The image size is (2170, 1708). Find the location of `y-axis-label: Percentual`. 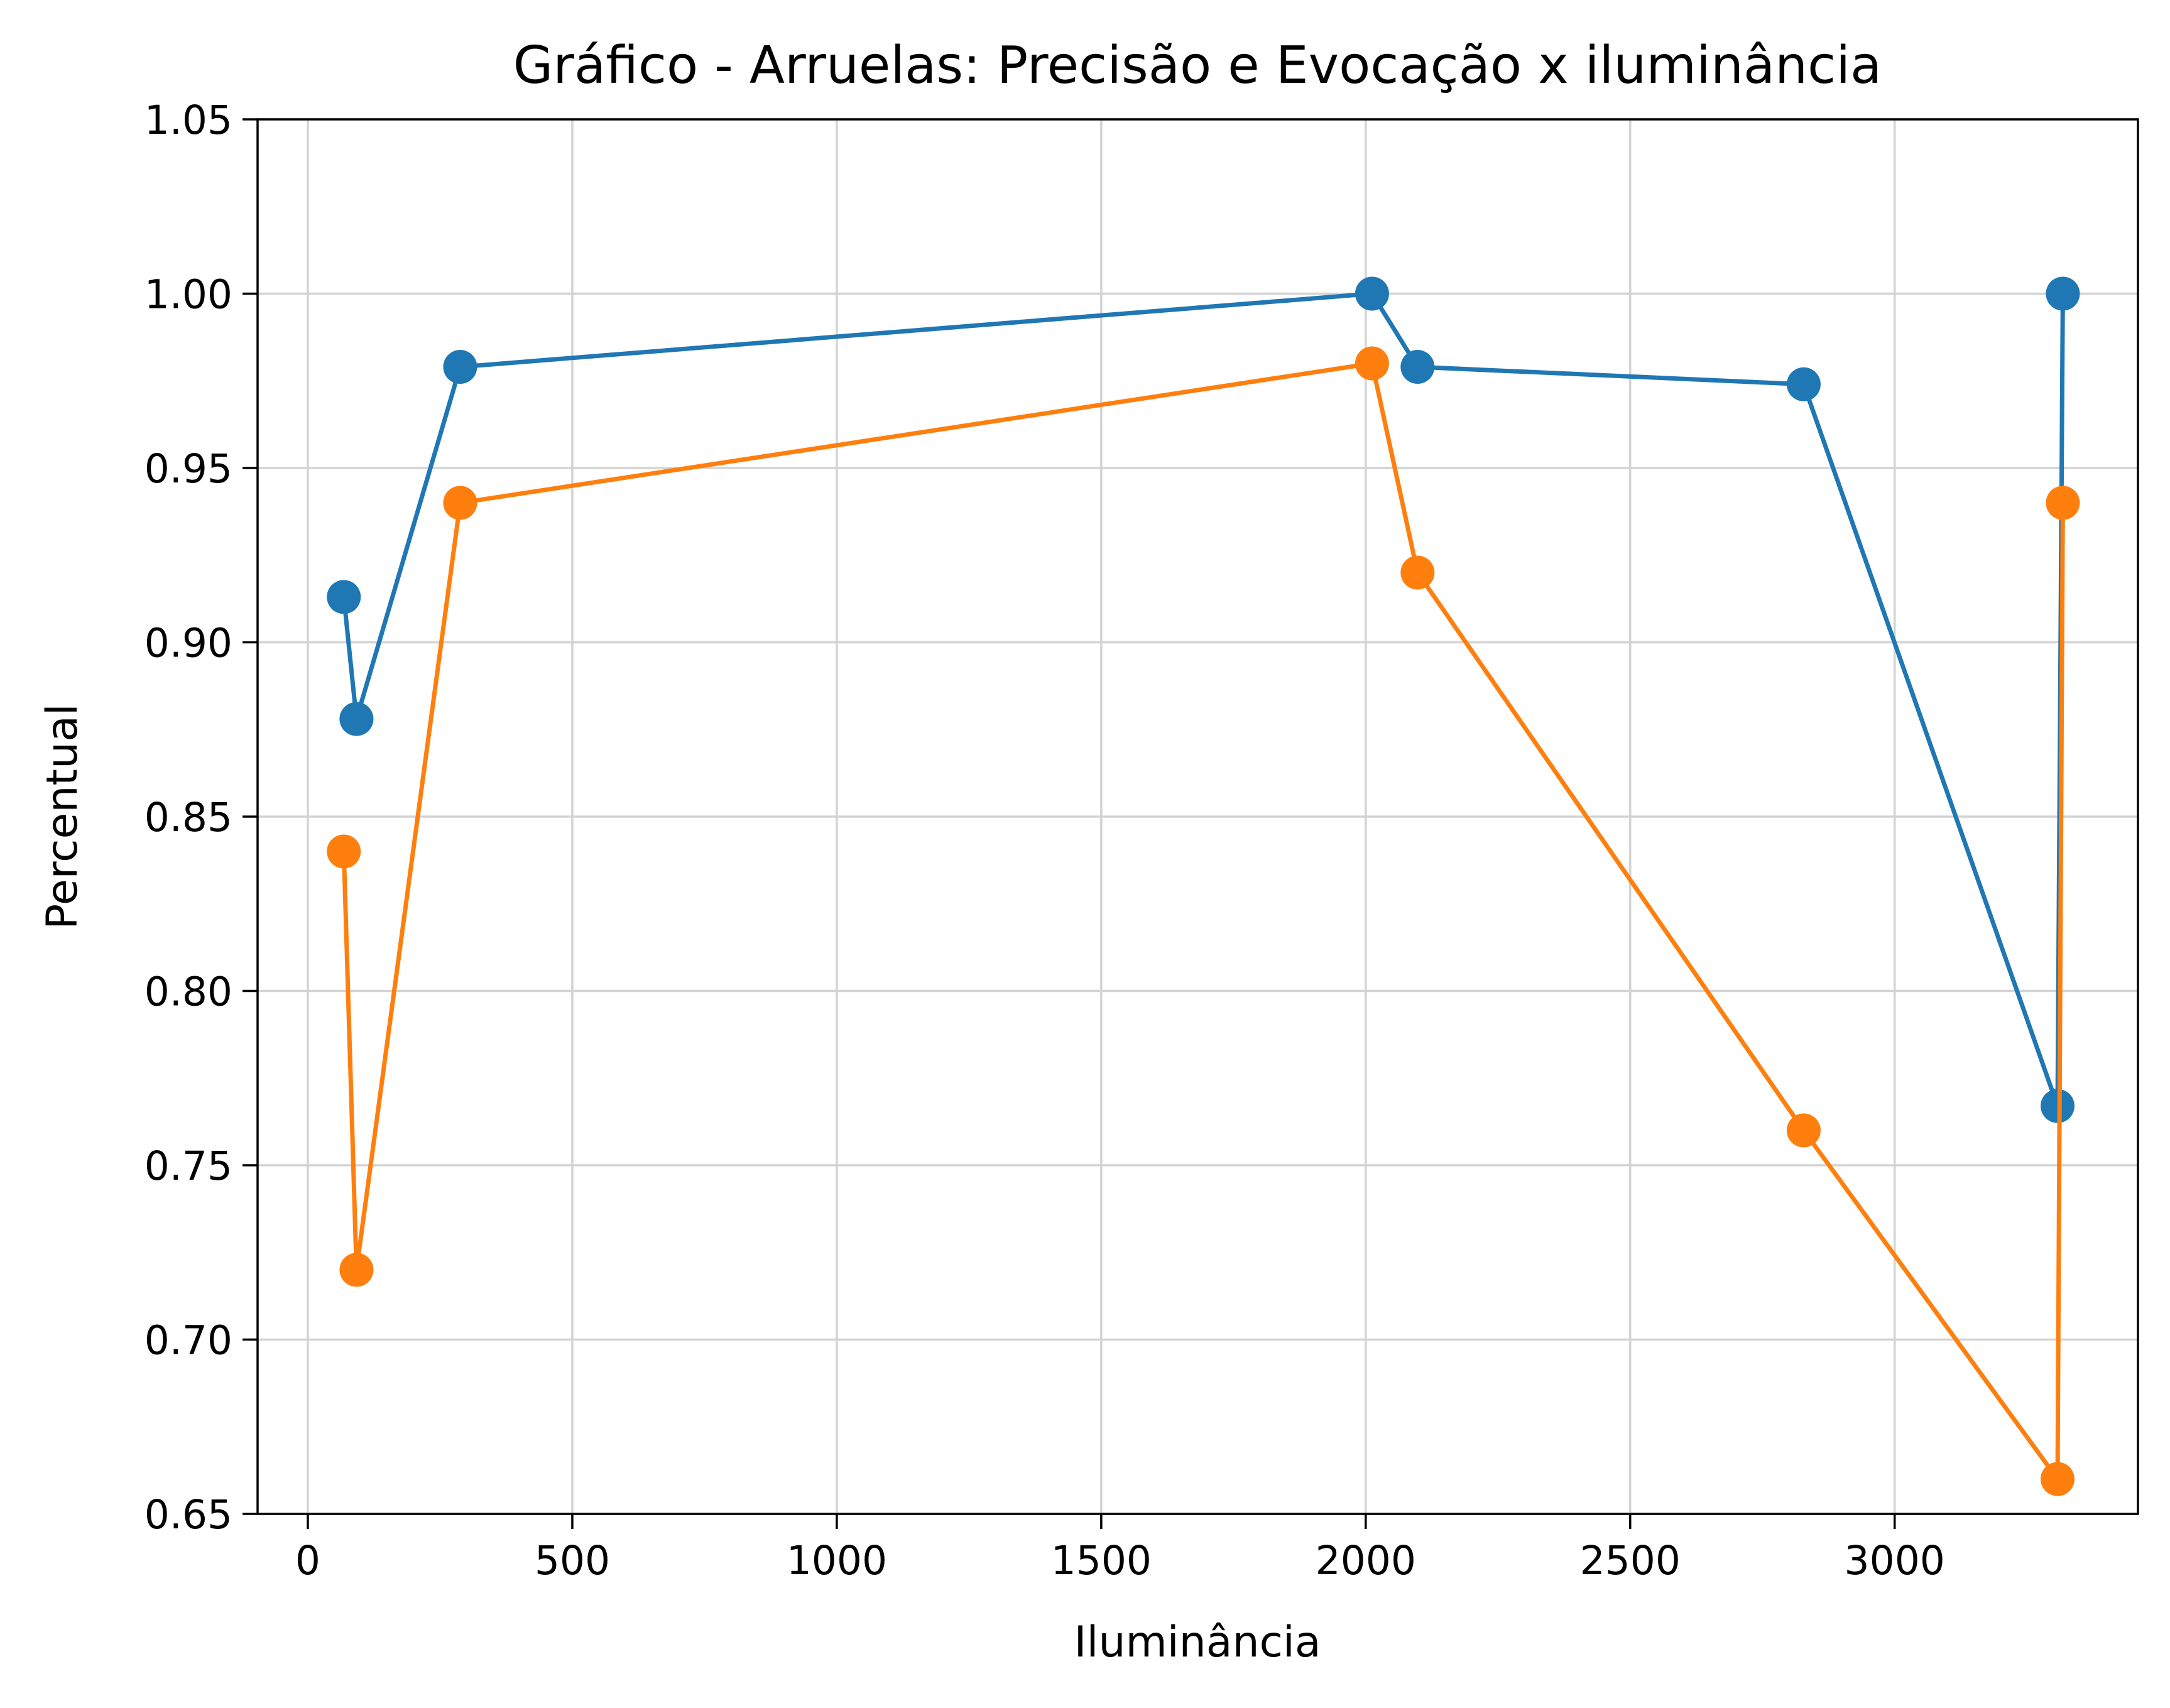

y-axis-label: Percentual is located at coordinates (63, 817).